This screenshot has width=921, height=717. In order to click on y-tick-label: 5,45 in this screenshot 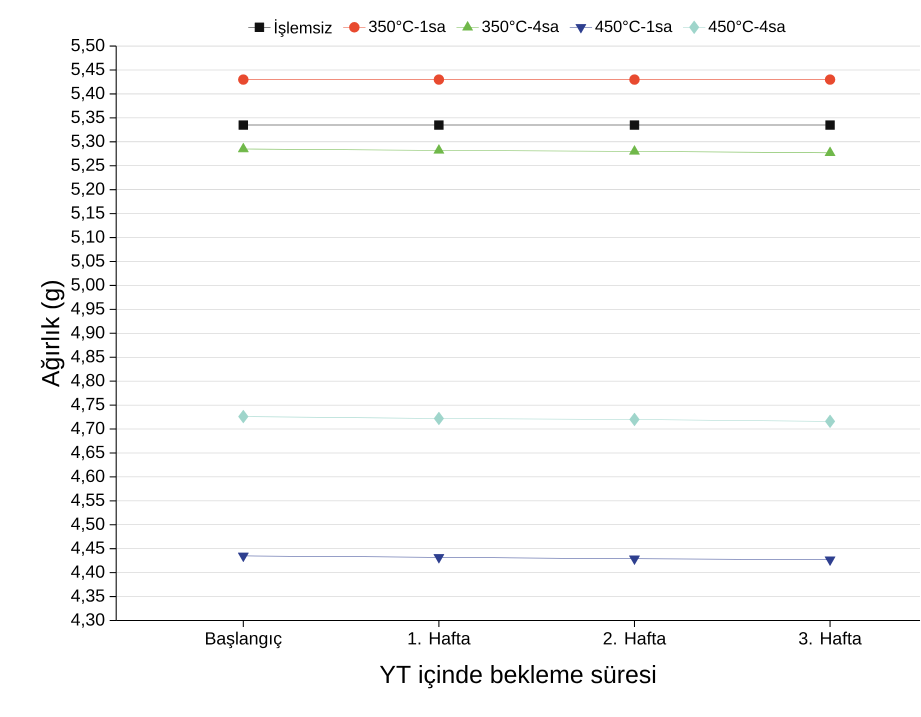, I will do `click(87, 70)`.